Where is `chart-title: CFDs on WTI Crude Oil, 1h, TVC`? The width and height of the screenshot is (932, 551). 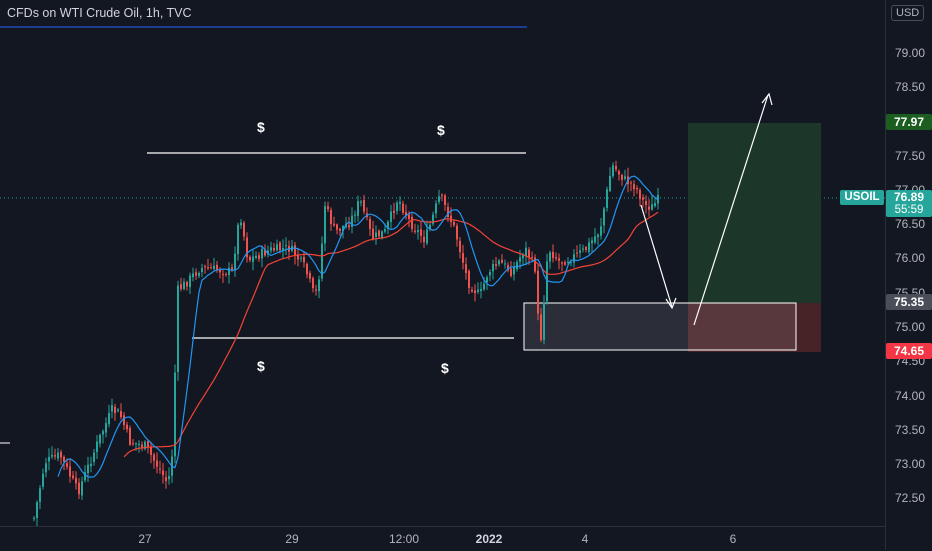 chart-title: CFDs on WTI Crude Oil, 1h, TVC is located at coordinates (99, 13).